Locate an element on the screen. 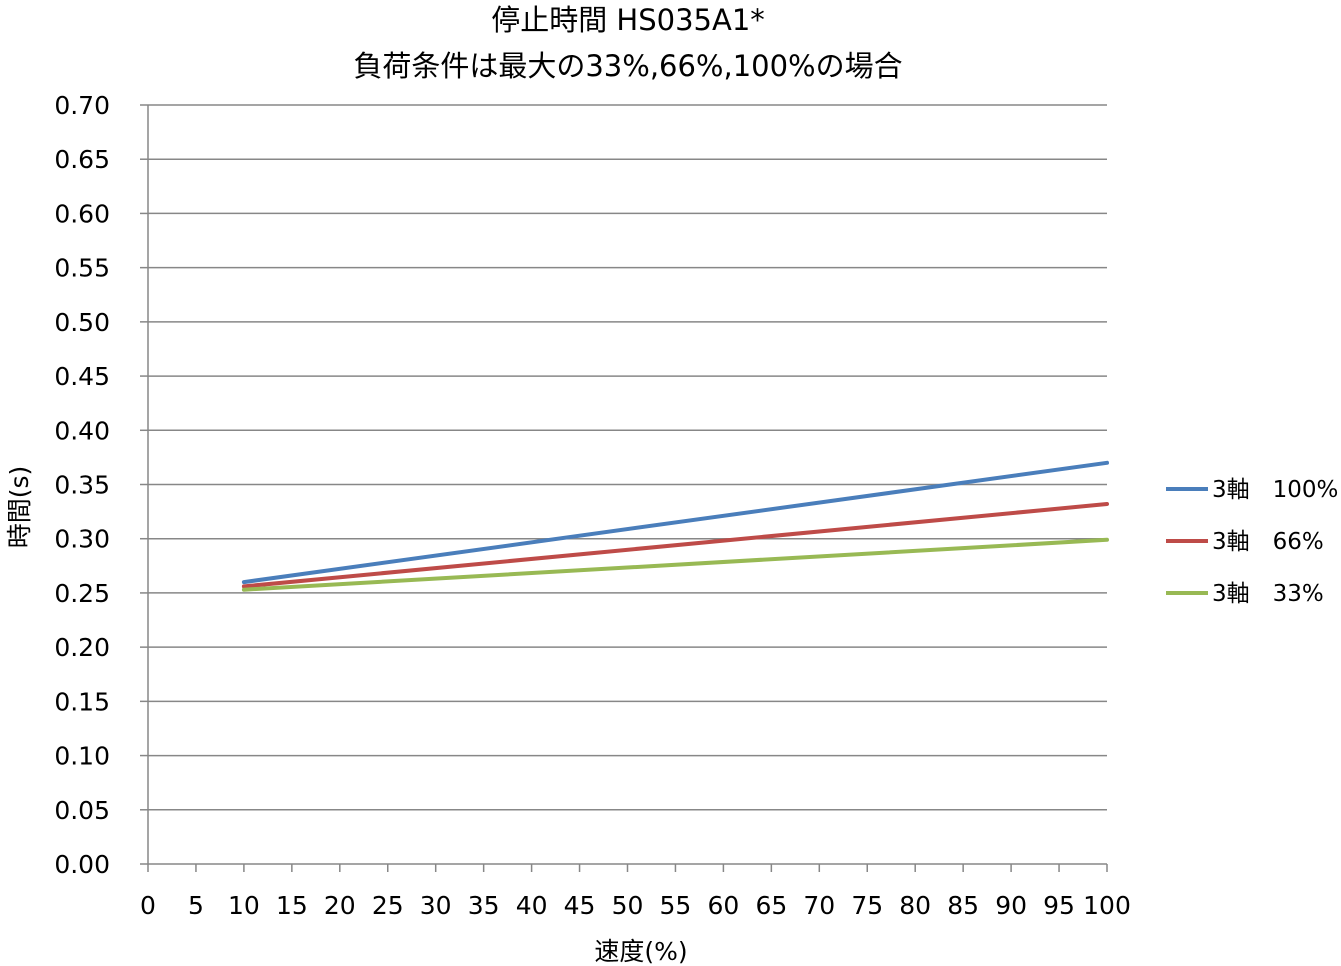 The width and height of the screenshot is (1341, 966). x-tick-label: 95 is located at coordinates (1059, 905).